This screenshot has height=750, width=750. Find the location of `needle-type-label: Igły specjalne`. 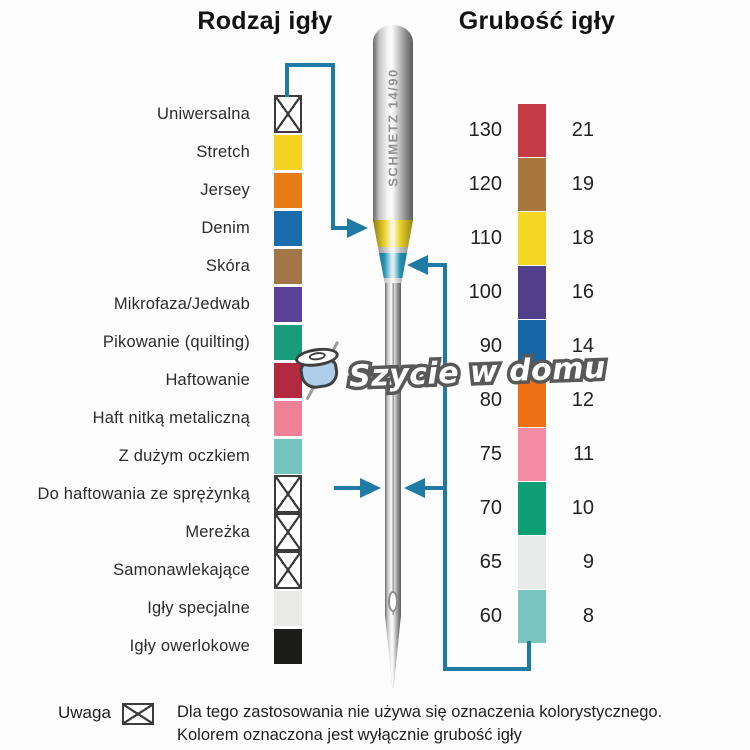

needle-type-label: Igły specjalne is located at coordinates (198, 607).